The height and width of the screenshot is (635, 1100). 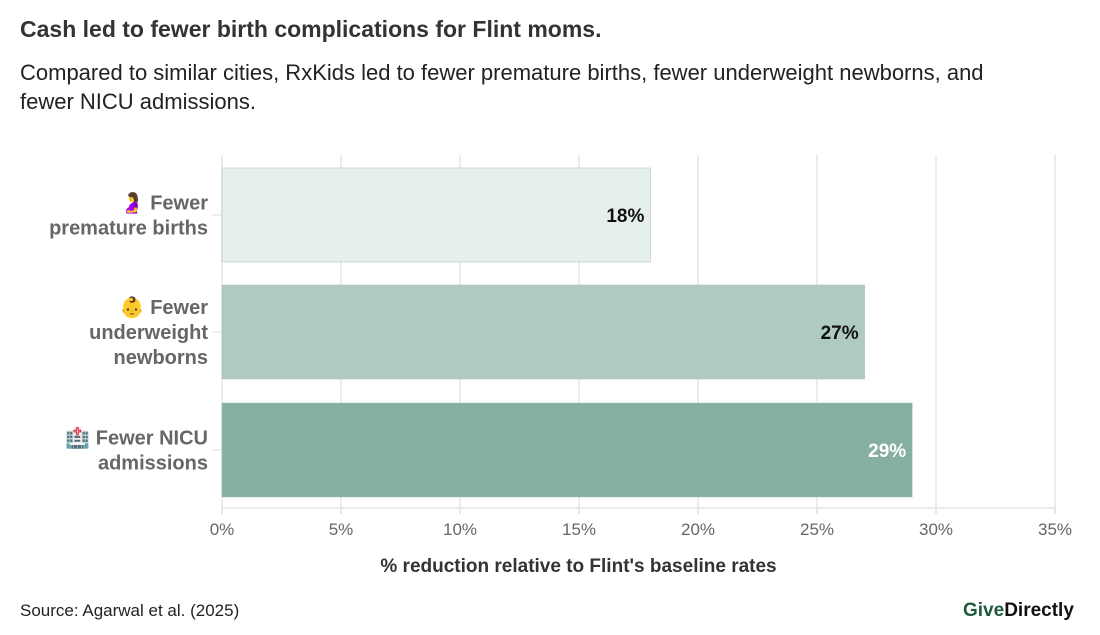 I want to click on source-note: Source: Agarwal et al. (2025), so click(x=130, y=610).